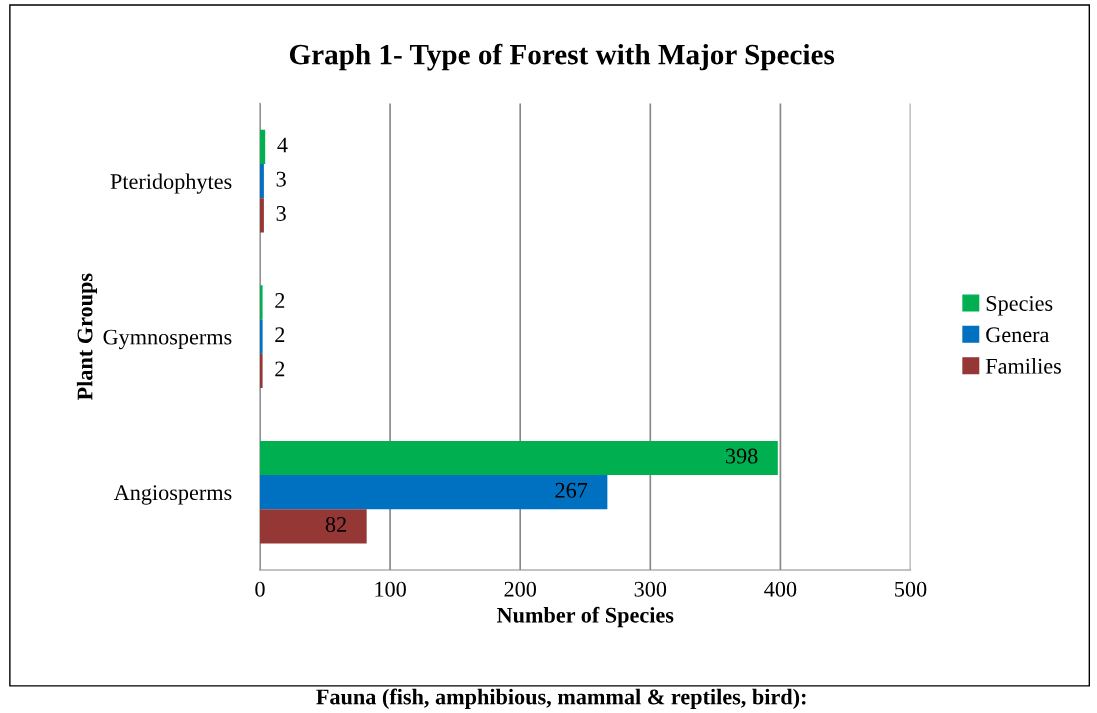 Image resolution: width=1097 pixels, height=713 pixels. Describe the element at coordinates (167, 339) in the screenshot. I see `y-tick-label: Gymnosperms` at that location.